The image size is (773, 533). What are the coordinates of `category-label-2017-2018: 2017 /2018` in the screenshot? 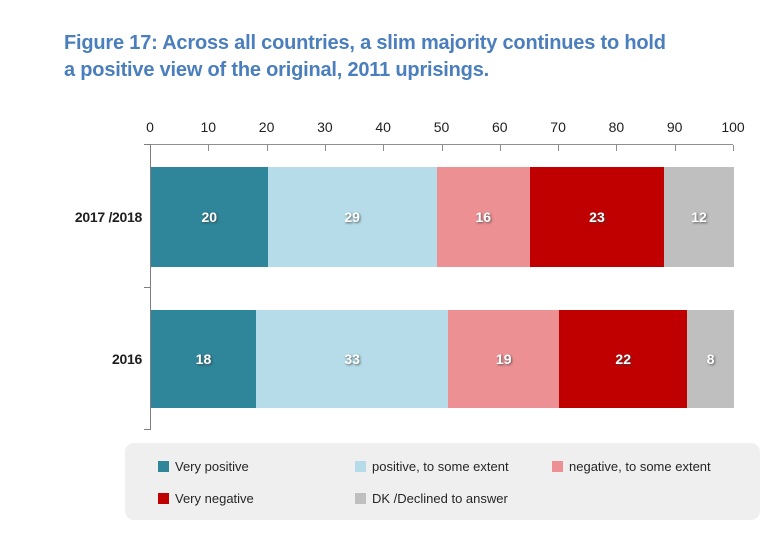 It's located at (108, 217).